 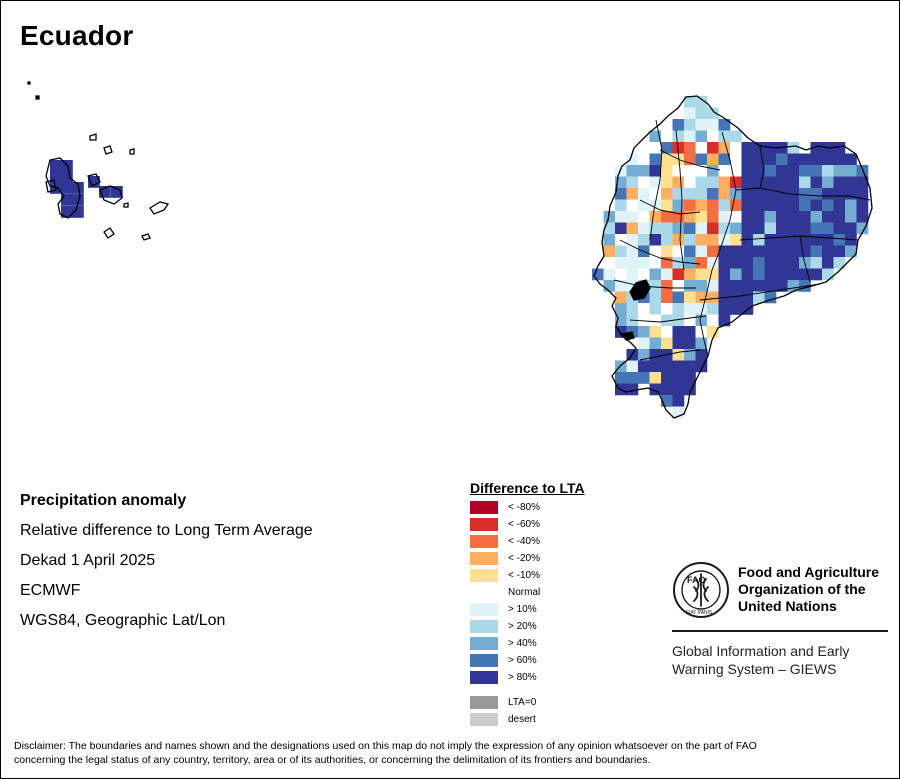 What do you see at coordinates (780, 631) in the screenshot?
I see `fao-divider` at bounding box center [780, 631].